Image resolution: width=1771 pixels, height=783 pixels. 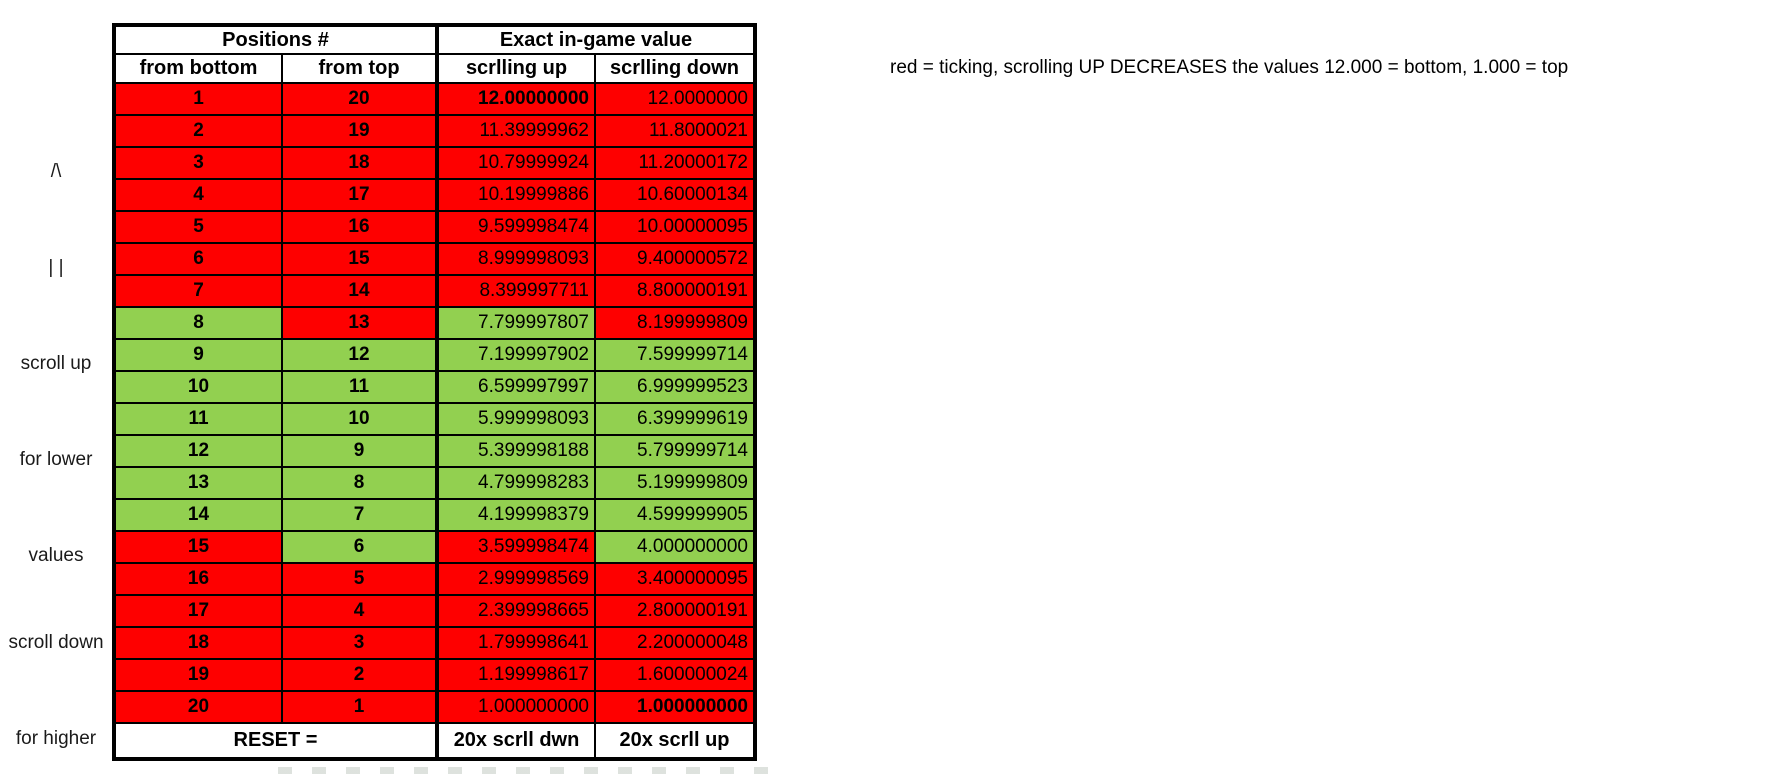 What do you see at coordinates (675, 68) in the screenshot?
I see `col-header-scrolling-down: scrlling down` at bounding box center [675, 68].